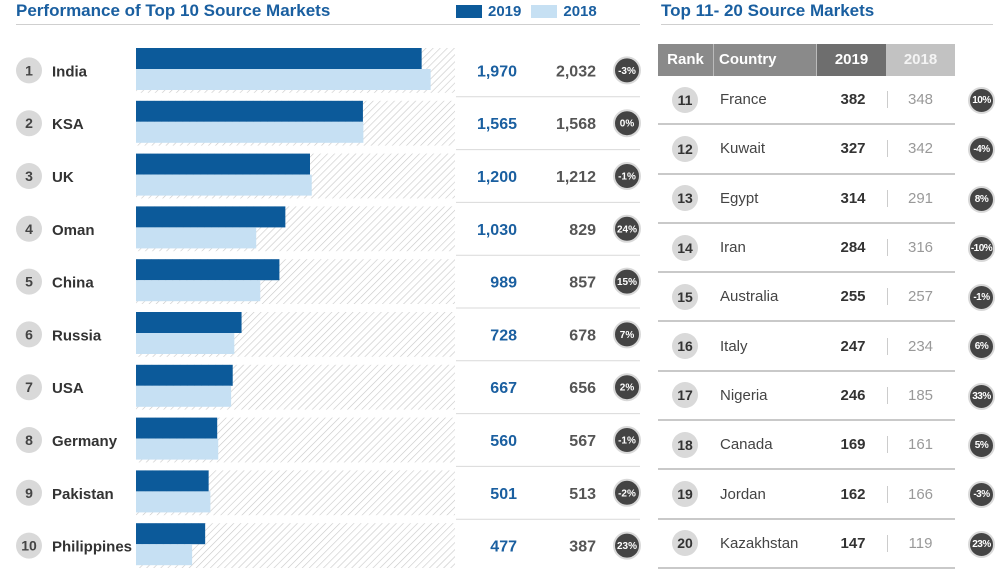  What do you see at coordinates (469, 11) in the screenshot?
I see `legend-swatch-2019` at bounding box center [469, 11].